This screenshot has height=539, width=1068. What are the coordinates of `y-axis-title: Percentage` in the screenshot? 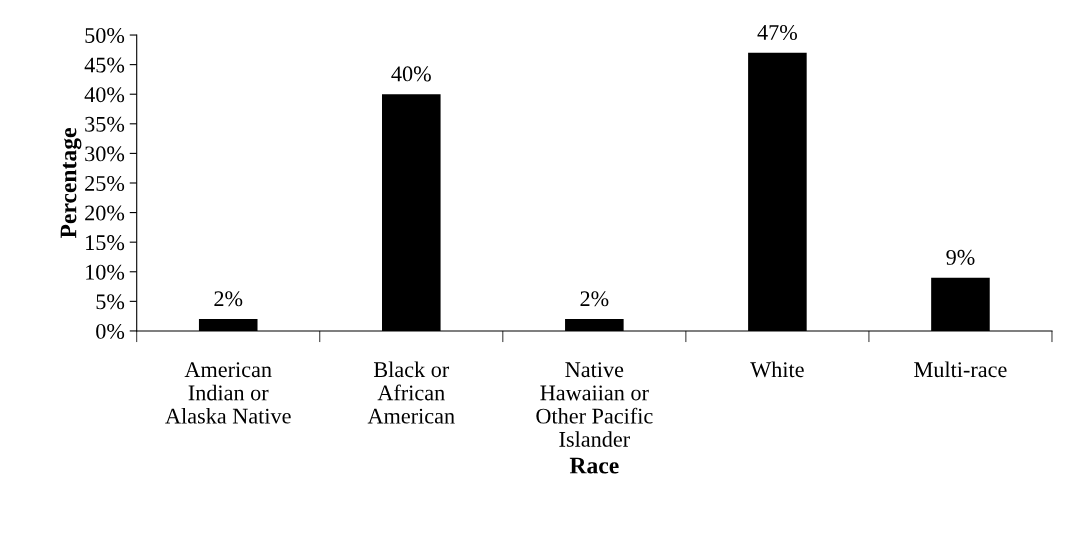 It's located at (71, 183).